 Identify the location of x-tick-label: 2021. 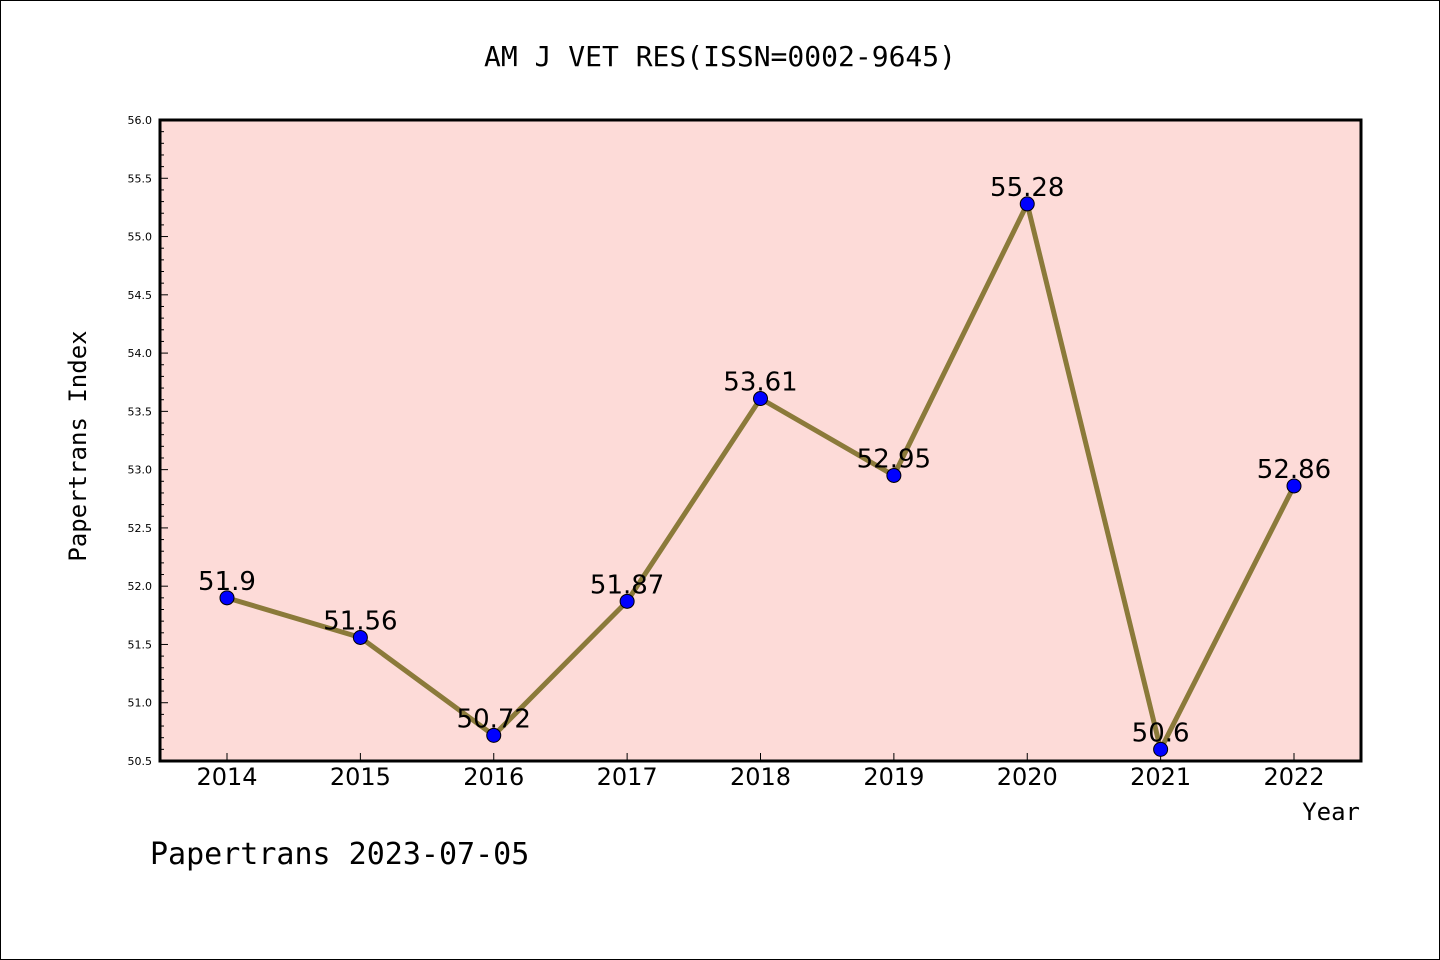
(1160, 777).